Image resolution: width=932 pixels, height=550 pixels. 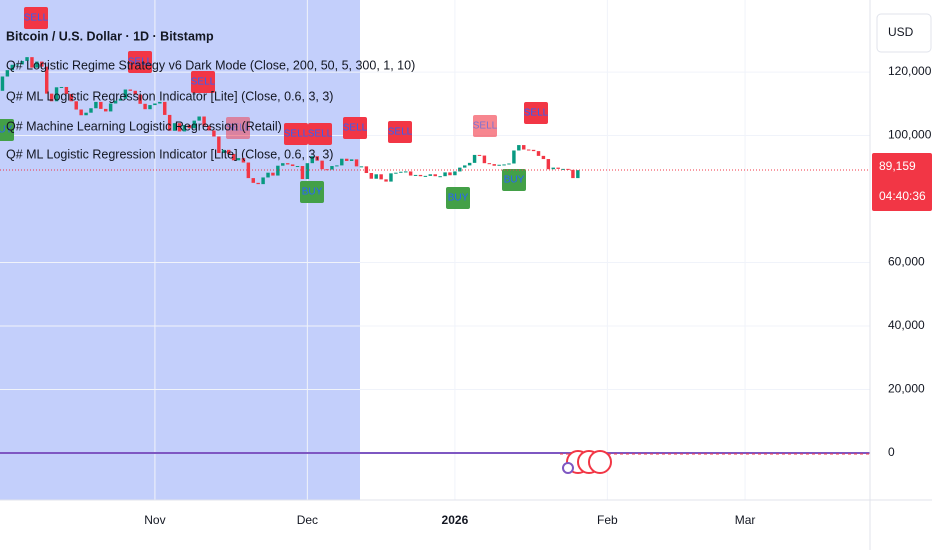 What do you see at coordinates (745, 520) in the screenshot?
I see `x-tick-label: Mar` at bounding box center [745, 520].